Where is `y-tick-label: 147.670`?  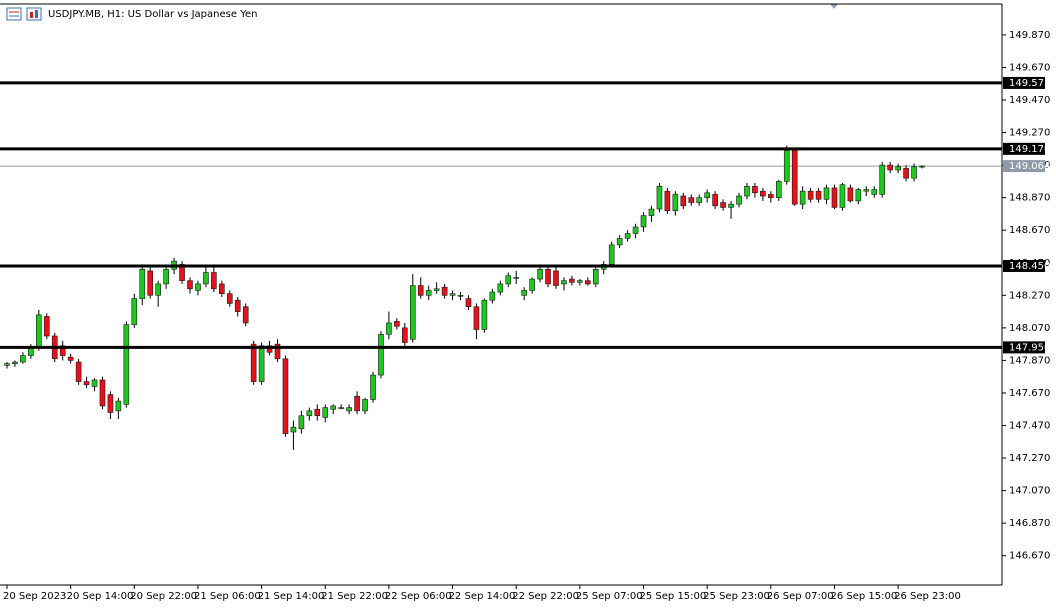 y-tick-label: 147.670 is located at coordinates (1029, 393).